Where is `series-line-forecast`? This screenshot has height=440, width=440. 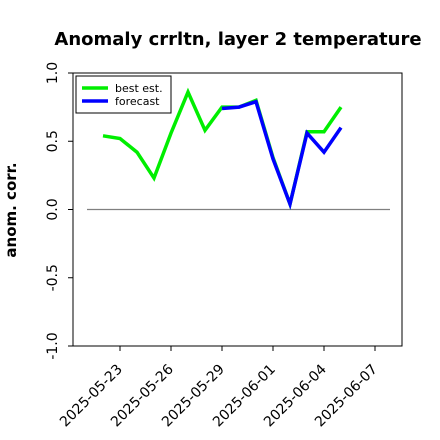 series-line-forecast is located at coordinates (282, 154).